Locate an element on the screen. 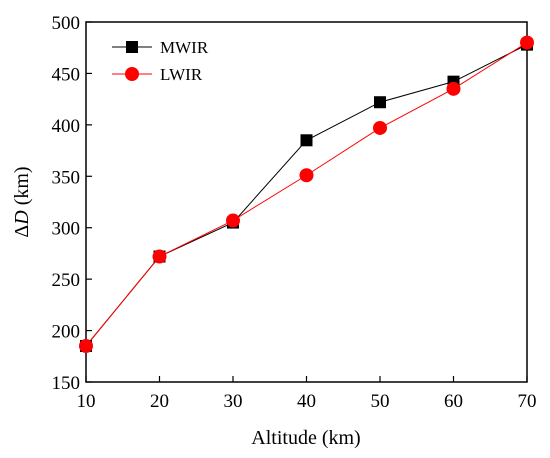 This screenshot has width=550, height=458. y-tick-label: 300 is located at coordinates (66, 229).